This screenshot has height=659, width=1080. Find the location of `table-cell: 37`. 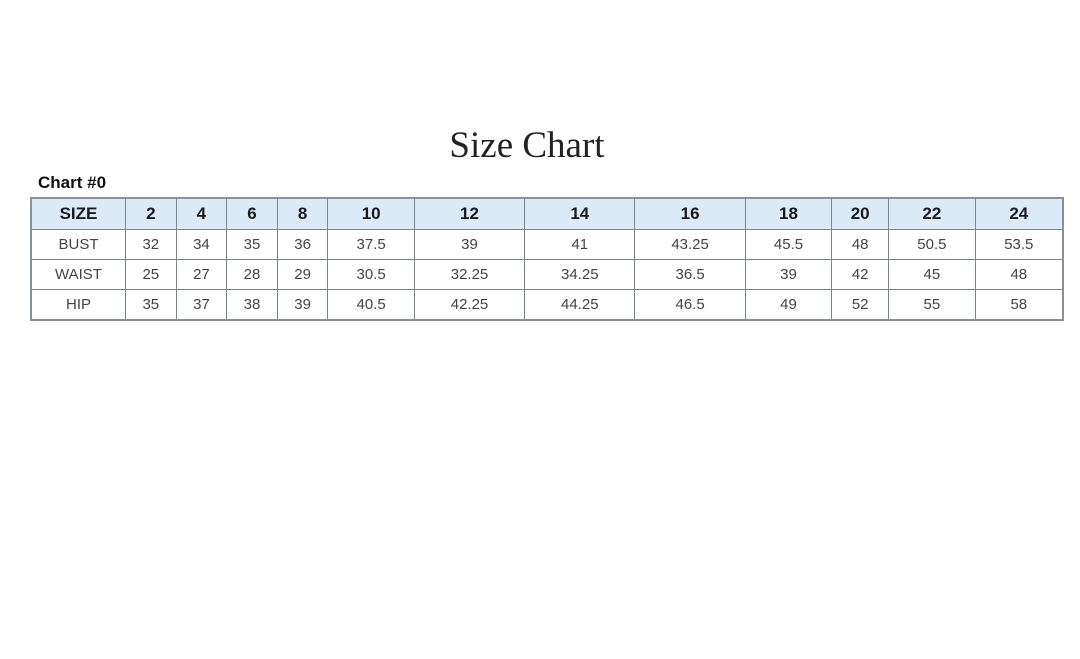

table-cell: 37 is located at coordinates (201, 305).